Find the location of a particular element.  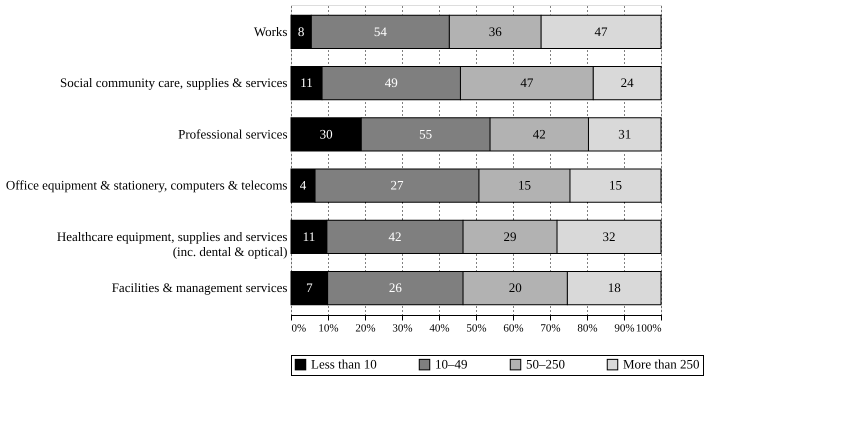

x-tick-label: 70% is located at coordinates (550, 328).